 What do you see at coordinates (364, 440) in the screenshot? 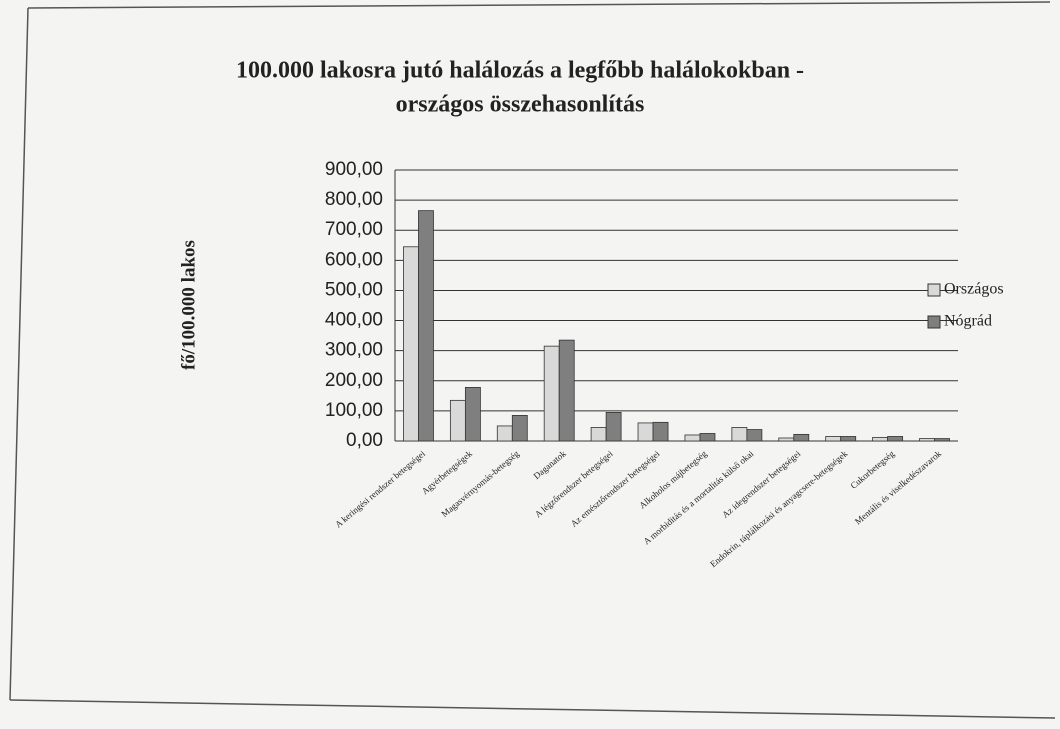
I see `y-tick-label: 0,00` at bounding box center [364, 440].